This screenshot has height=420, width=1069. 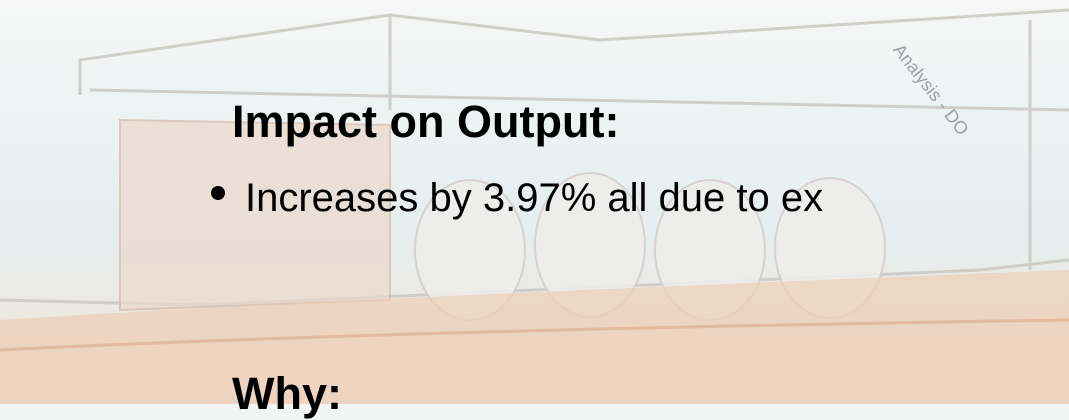 What do you see at coordinates (534, 198) in the screenshot?
I see `bullet-text: Increases by 3.97% all due to ex` at bounding box center [534, 198].